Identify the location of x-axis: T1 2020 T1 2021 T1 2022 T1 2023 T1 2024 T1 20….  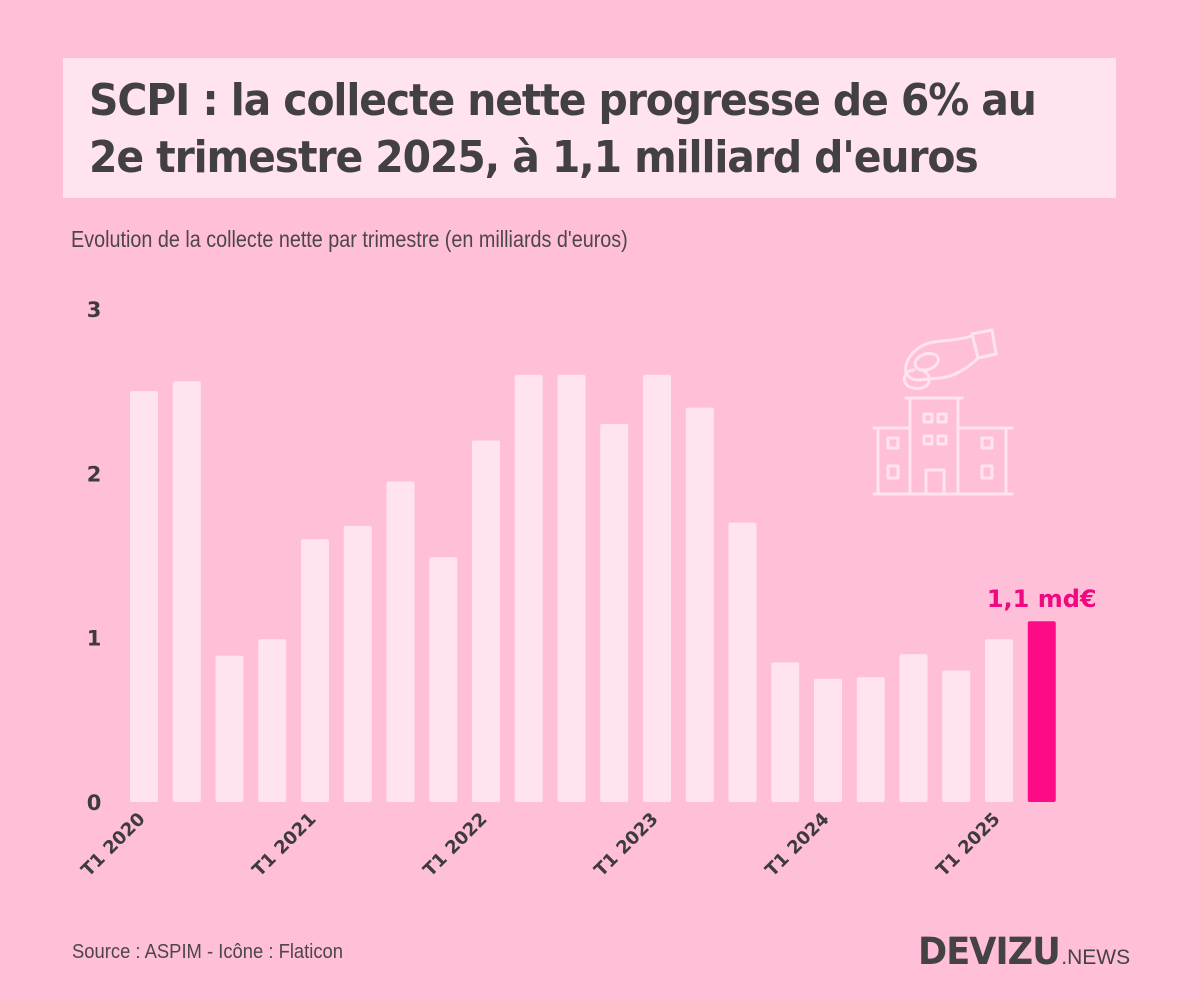
(540, 845).